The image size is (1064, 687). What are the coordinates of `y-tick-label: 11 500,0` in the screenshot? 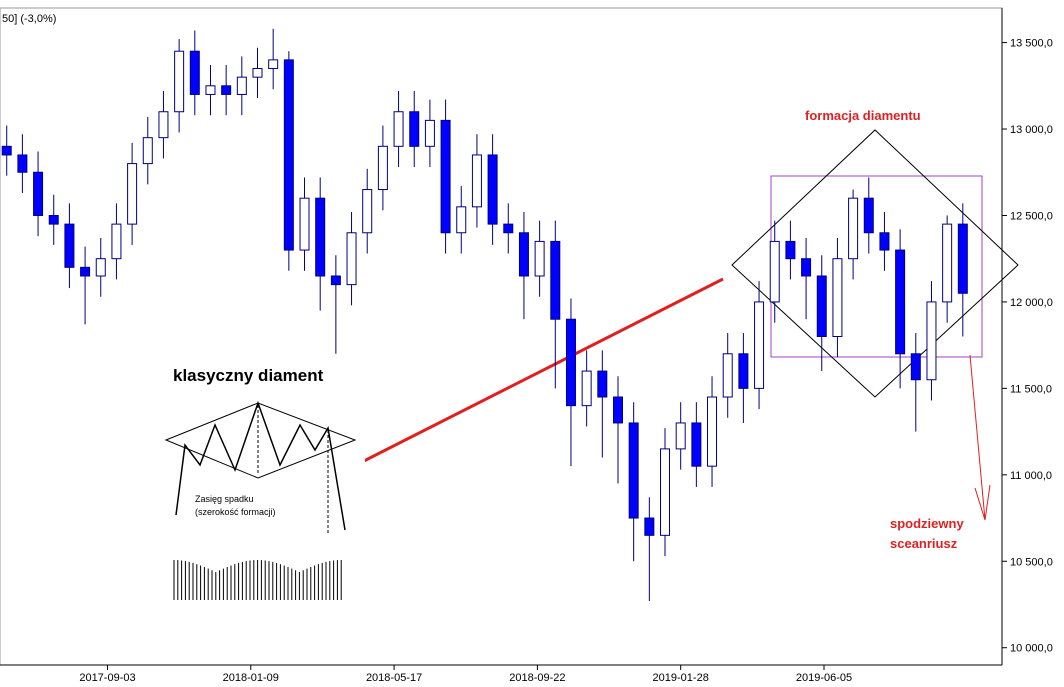 It's located at (1031, 389).